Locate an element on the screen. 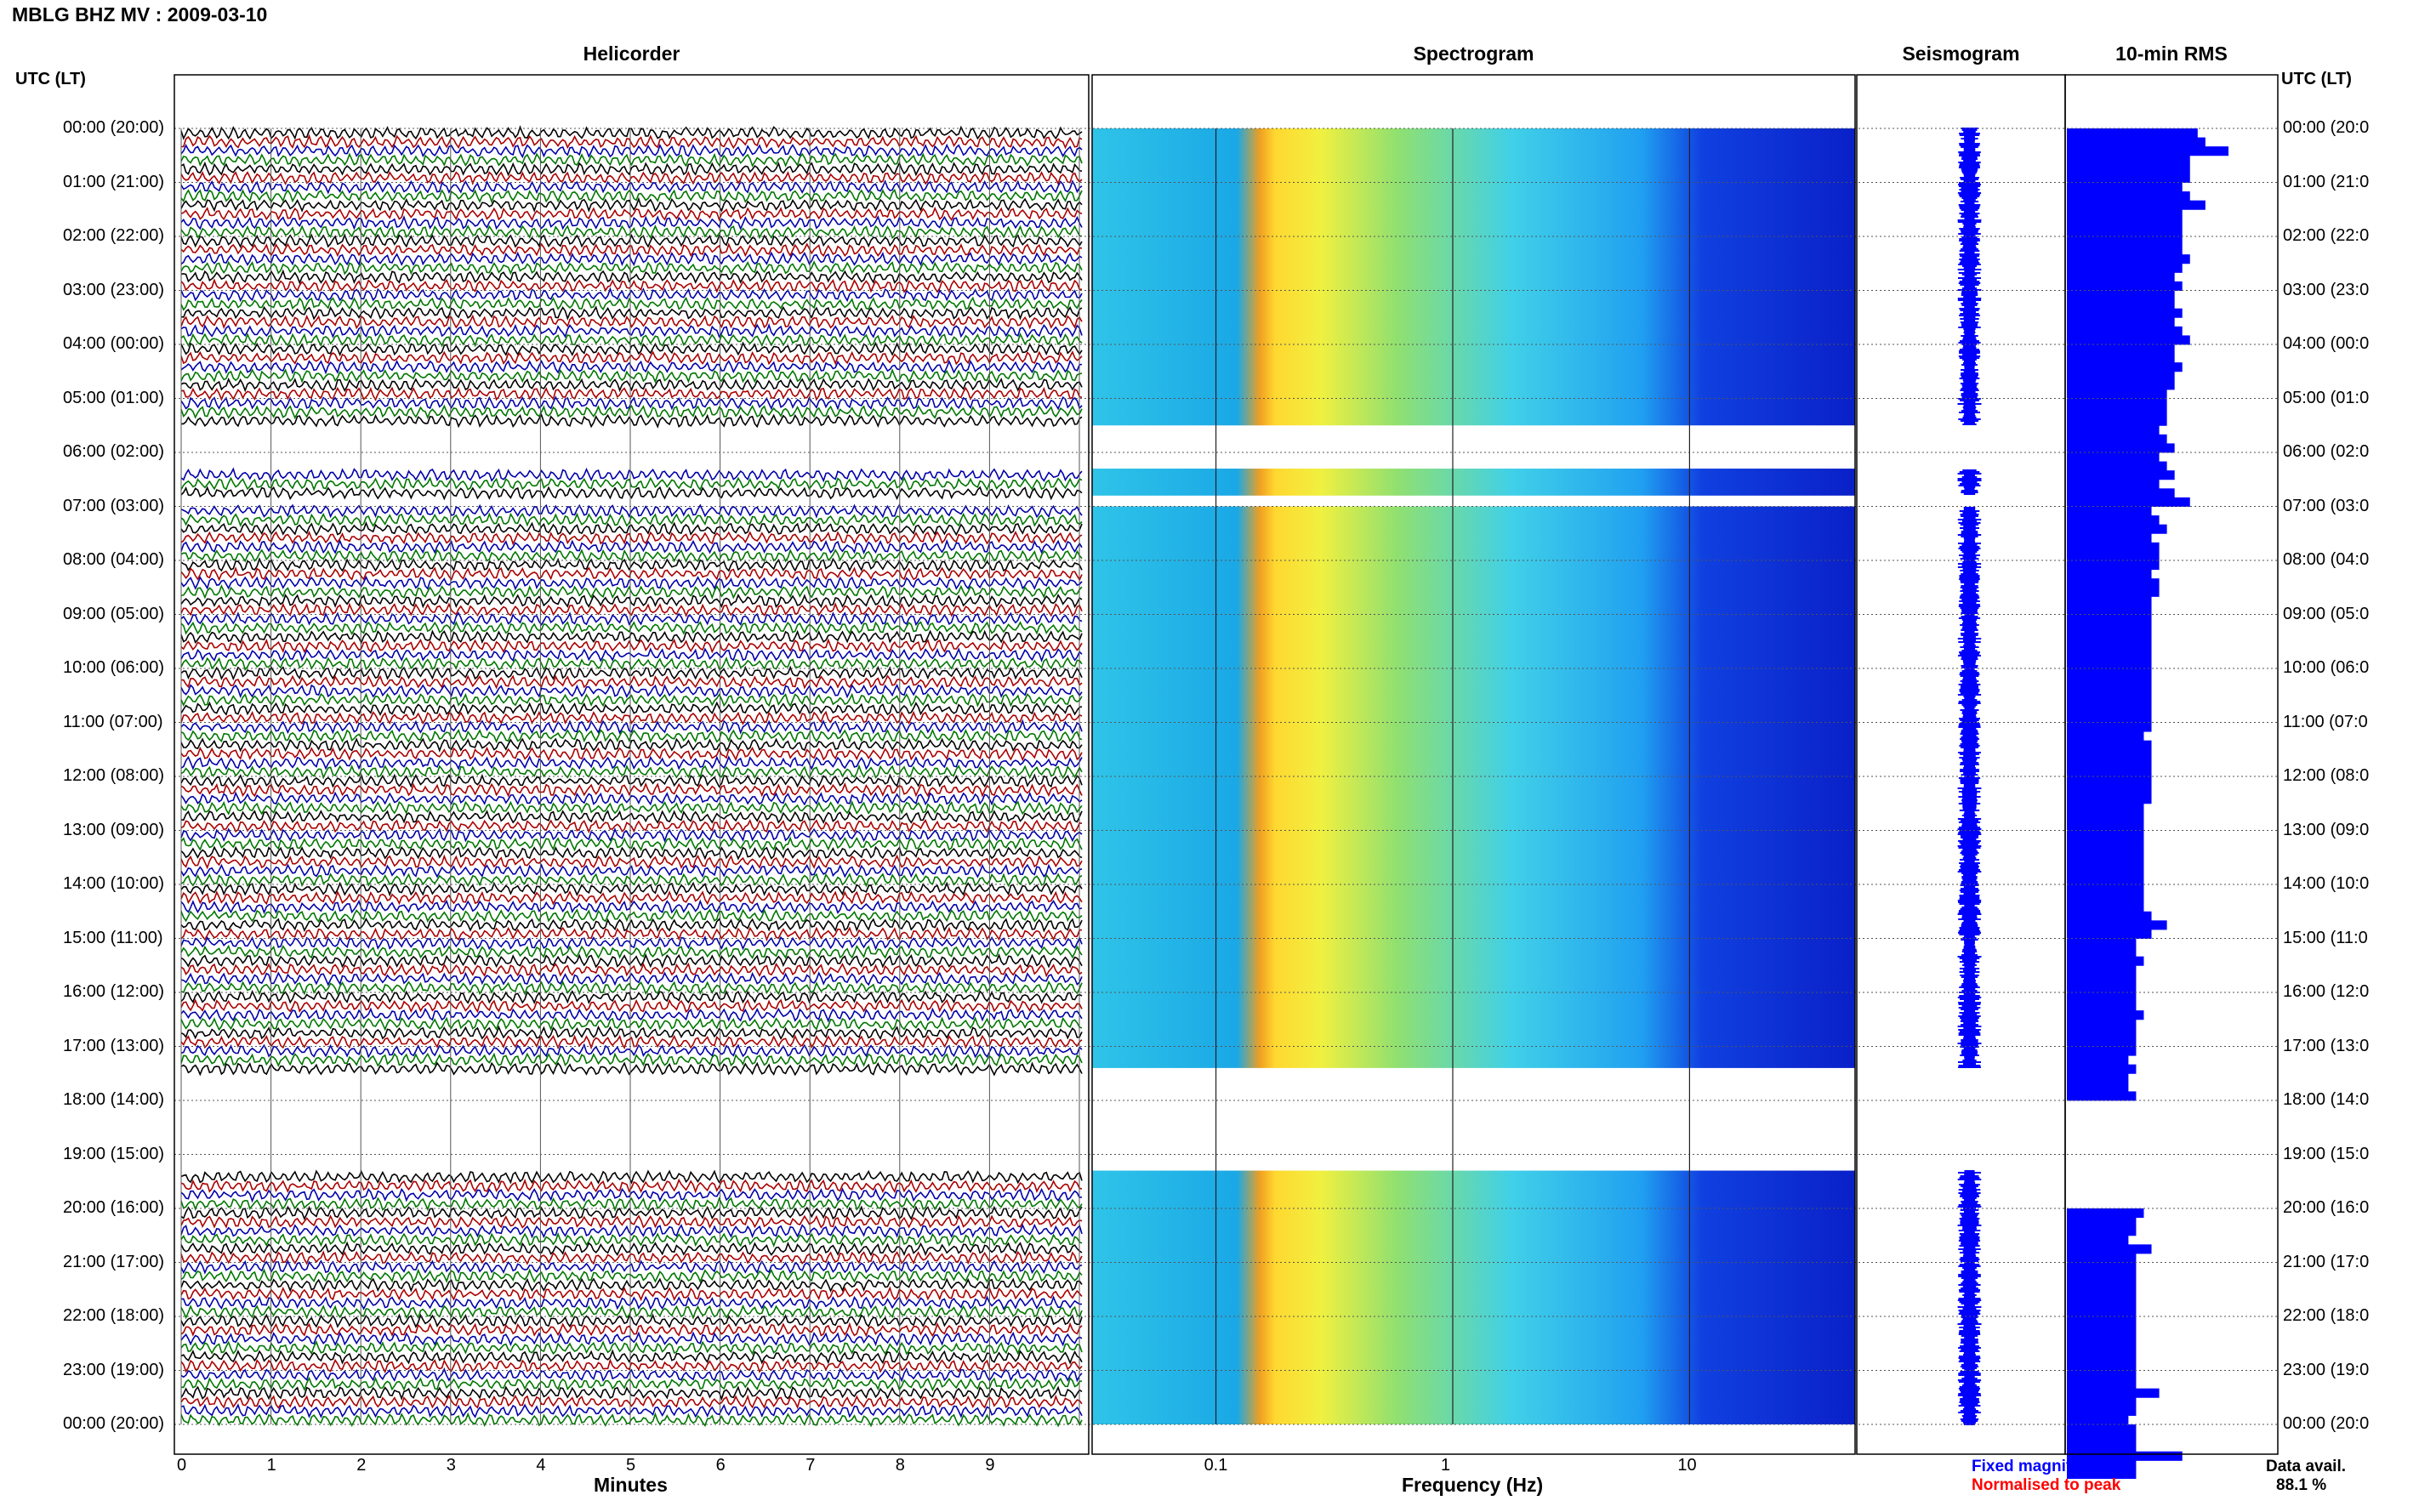 The image size is (2419, 1512). time-label-left: 07:00 (03:00) is located at coordinates (113, 505).